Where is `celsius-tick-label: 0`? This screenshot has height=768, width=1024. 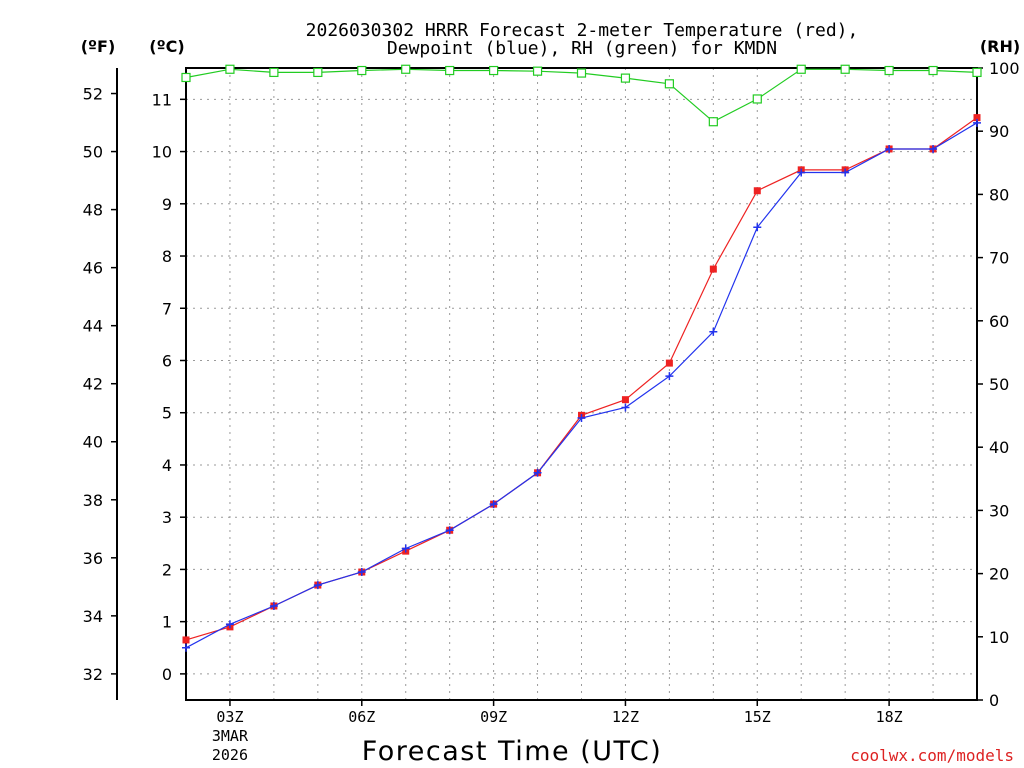
celsius-tick-label: 0 is located at coordinates (167, 674).